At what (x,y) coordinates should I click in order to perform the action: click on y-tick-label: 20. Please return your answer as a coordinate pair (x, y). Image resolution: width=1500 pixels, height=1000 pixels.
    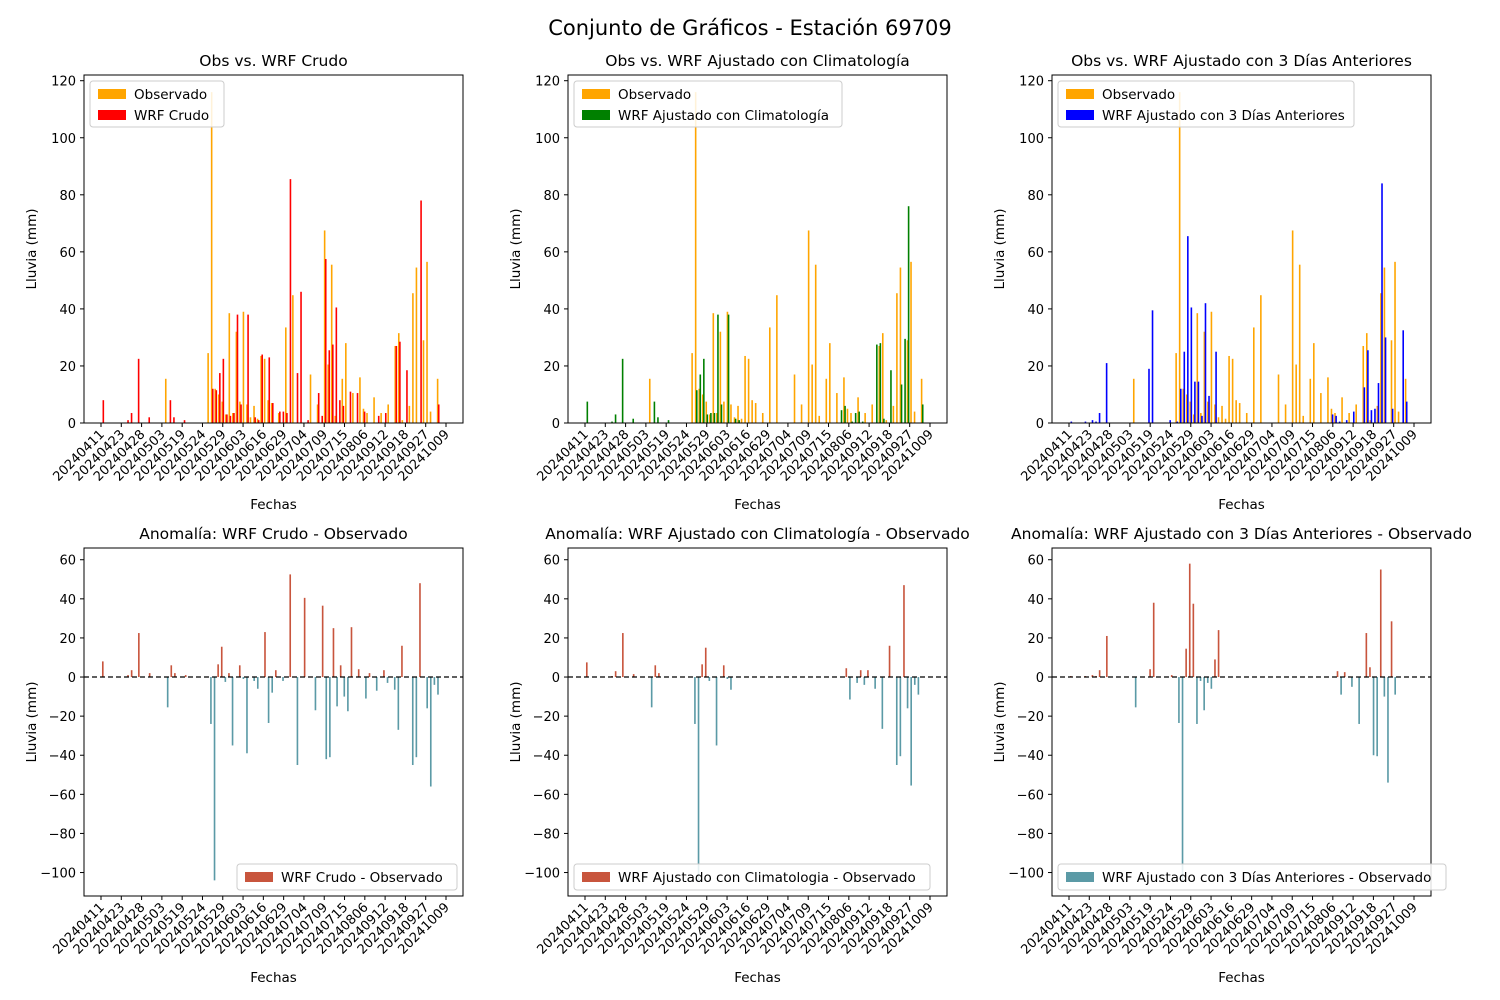
    Looking at the image, I should click on (1035, 367).